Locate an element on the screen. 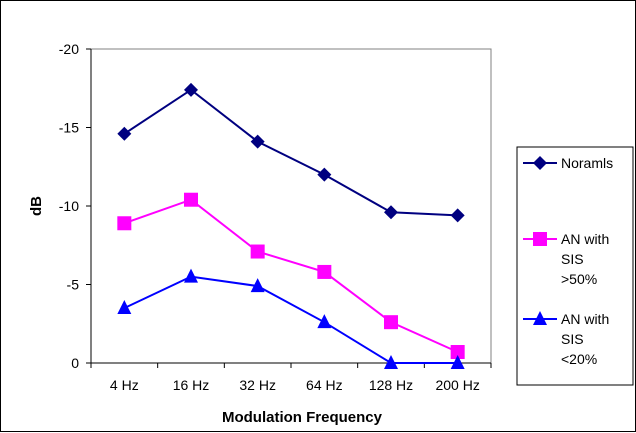 This screenshot has height=433, width=636. legend-box is located at coordinates (575, 266).